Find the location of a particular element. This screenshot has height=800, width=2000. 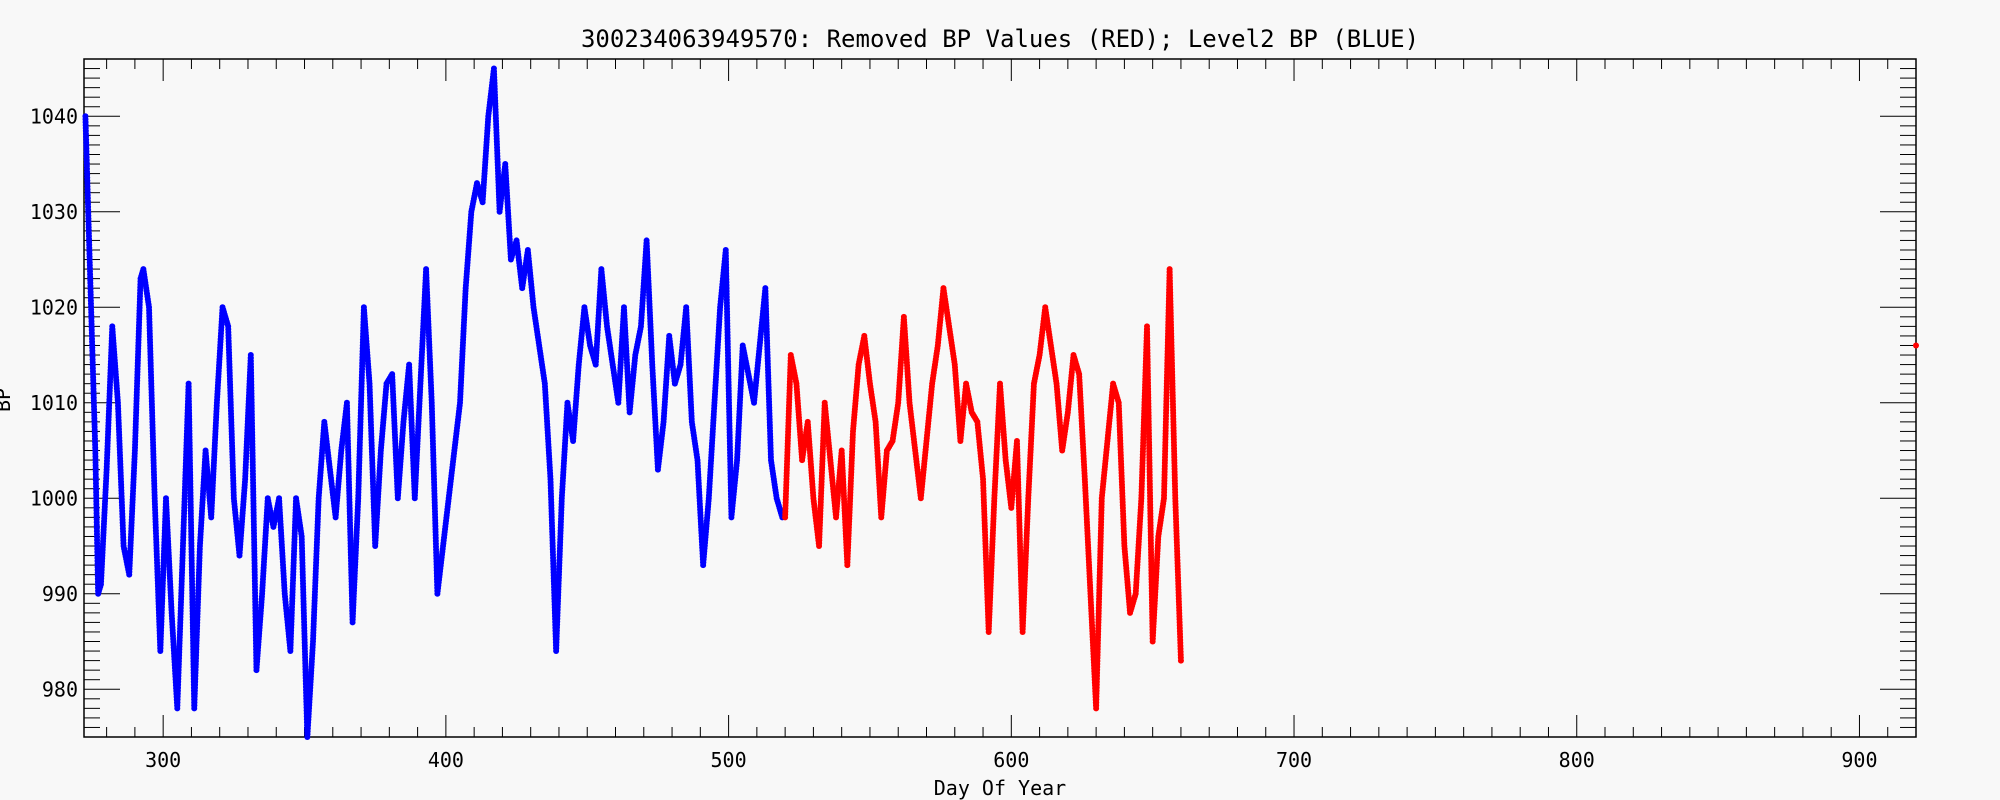

y-tick-label: 1000 is located at coordinates (54, 498).